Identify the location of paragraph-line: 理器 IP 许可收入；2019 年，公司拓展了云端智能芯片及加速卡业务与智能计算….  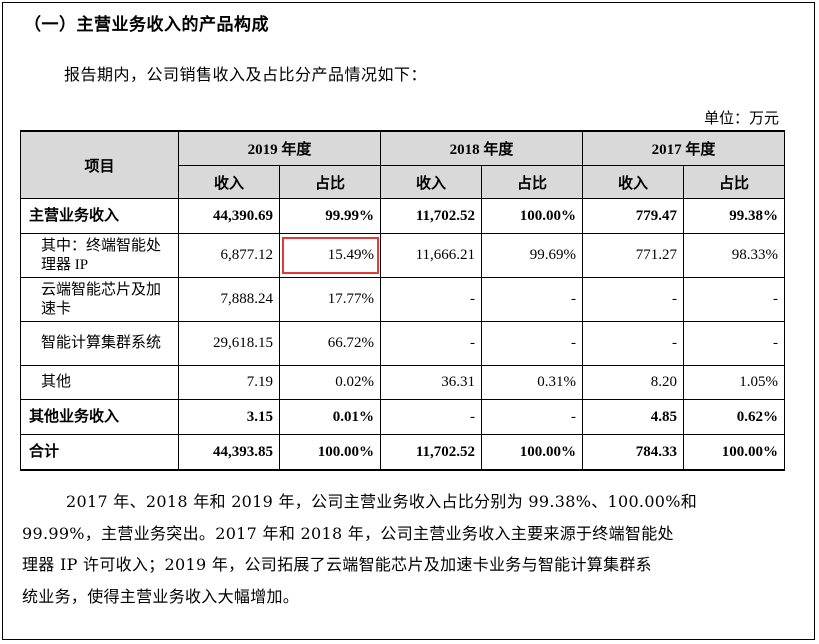
(337, 564).